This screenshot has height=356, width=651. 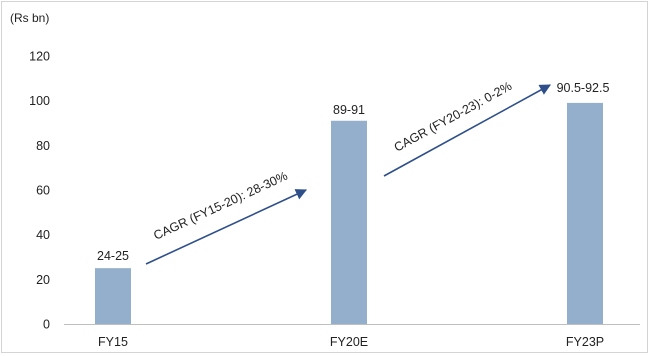 What do you see at coordinates (39, 57) in the screenshot?
I see `y-tick-label: 120` at bounding box center [39, 57].